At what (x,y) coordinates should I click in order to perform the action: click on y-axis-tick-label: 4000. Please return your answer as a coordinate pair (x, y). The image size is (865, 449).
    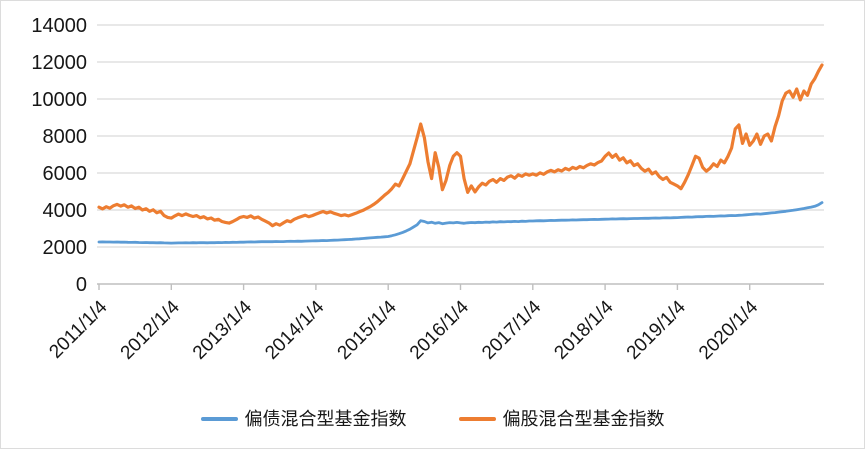
    Looking at the image, I should click on (65, 211).